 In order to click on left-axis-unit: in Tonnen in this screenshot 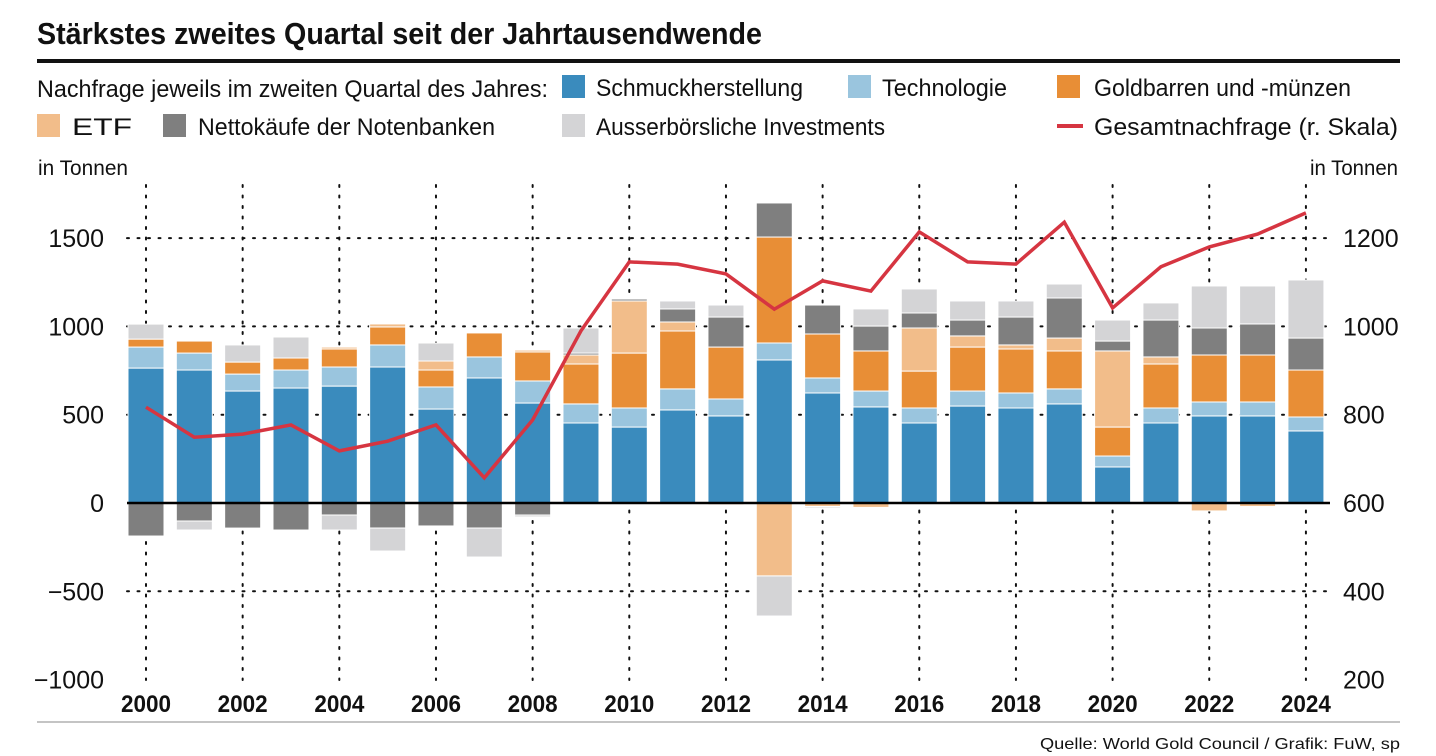, I will do `click(83, 168)`.